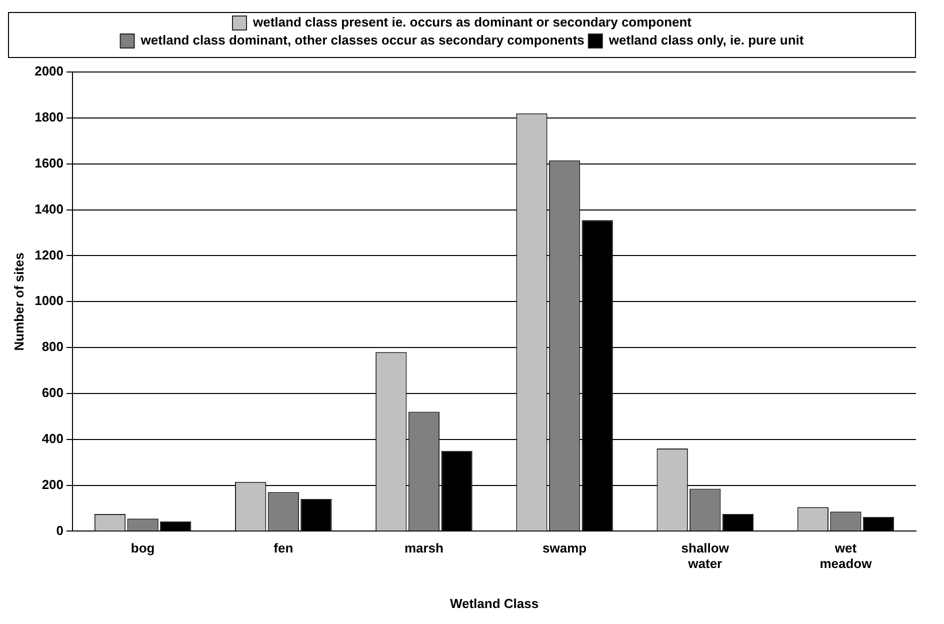 The height and width of the screenshot is (624, 944). Describe the element at coordinates (49, 254) in the screenshot. I see `y-tick-label: 1200` at that location.